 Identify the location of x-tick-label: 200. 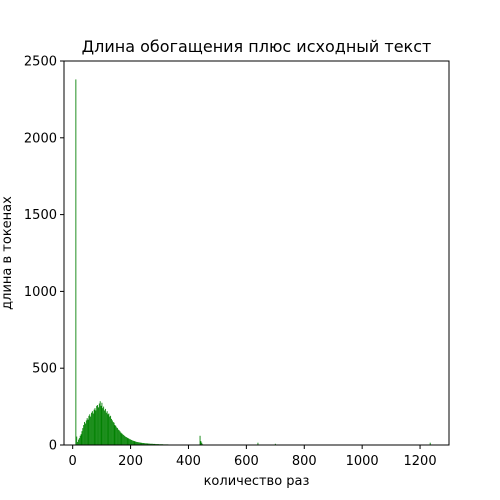
(130, 461).